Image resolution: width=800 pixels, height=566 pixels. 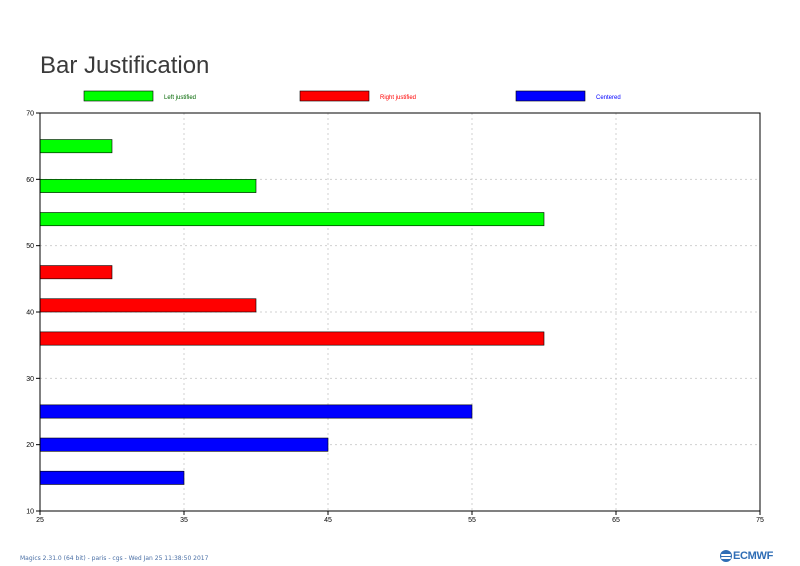 What do you see at coordinates (616, 520) in the screenshot?
I see `x-tick-label: 65` at bounding box center [616, 520].